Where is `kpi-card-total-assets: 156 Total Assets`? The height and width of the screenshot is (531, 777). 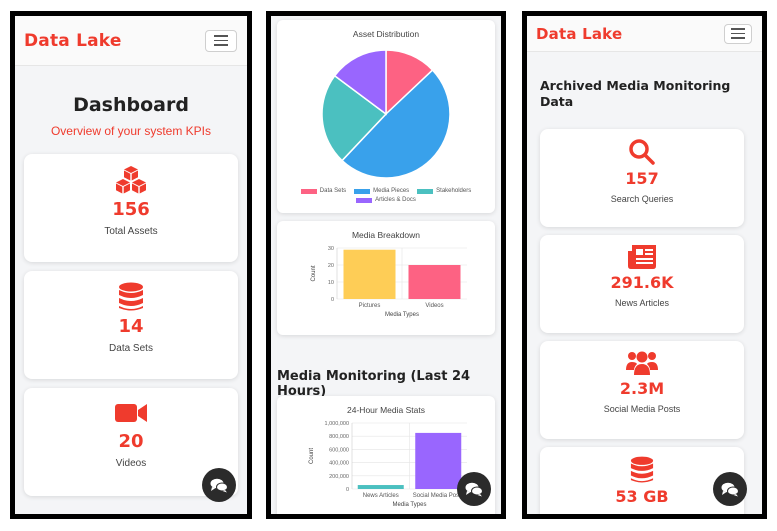
kpi-card-total-assets: 156 Total Assets is located at coordinates (131, 208).